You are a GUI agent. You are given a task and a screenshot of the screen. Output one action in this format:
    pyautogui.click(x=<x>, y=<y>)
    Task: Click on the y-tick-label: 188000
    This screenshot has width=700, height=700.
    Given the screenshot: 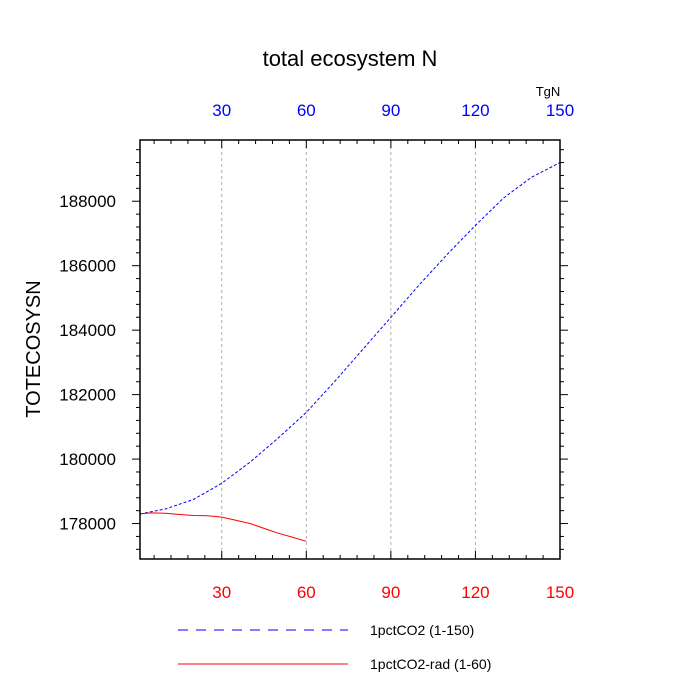 What is the action you would take?
    pyautogui.click(x=87, y=201)
    